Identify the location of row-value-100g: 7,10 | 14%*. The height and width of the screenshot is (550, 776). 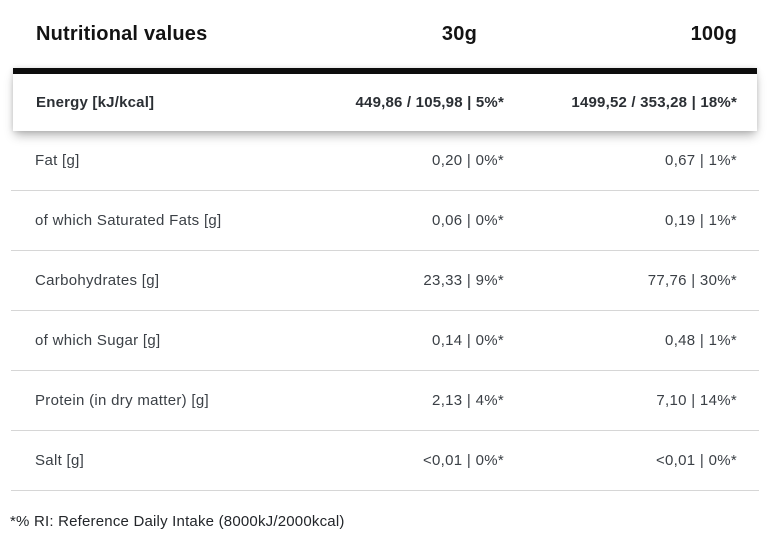
(696, 400).